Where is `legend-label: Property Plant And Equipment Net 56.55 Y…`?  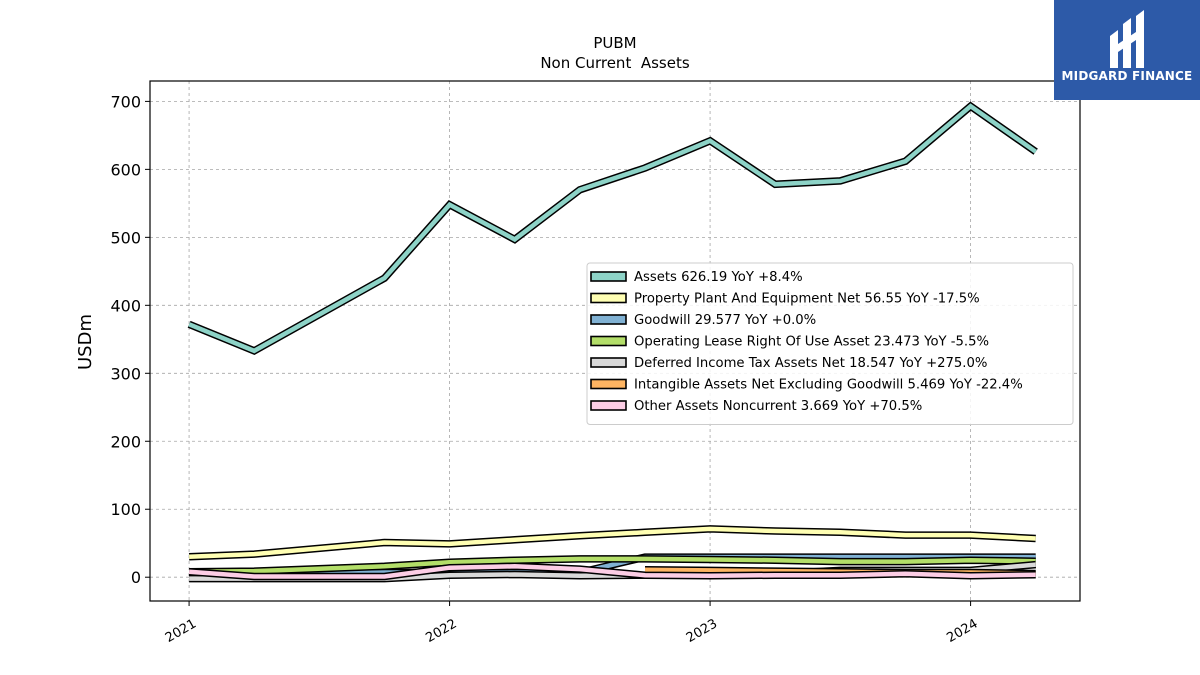 legend-label: Property Plant And Equipment Net 56.55 Y… is located at coordinates (807, 299).